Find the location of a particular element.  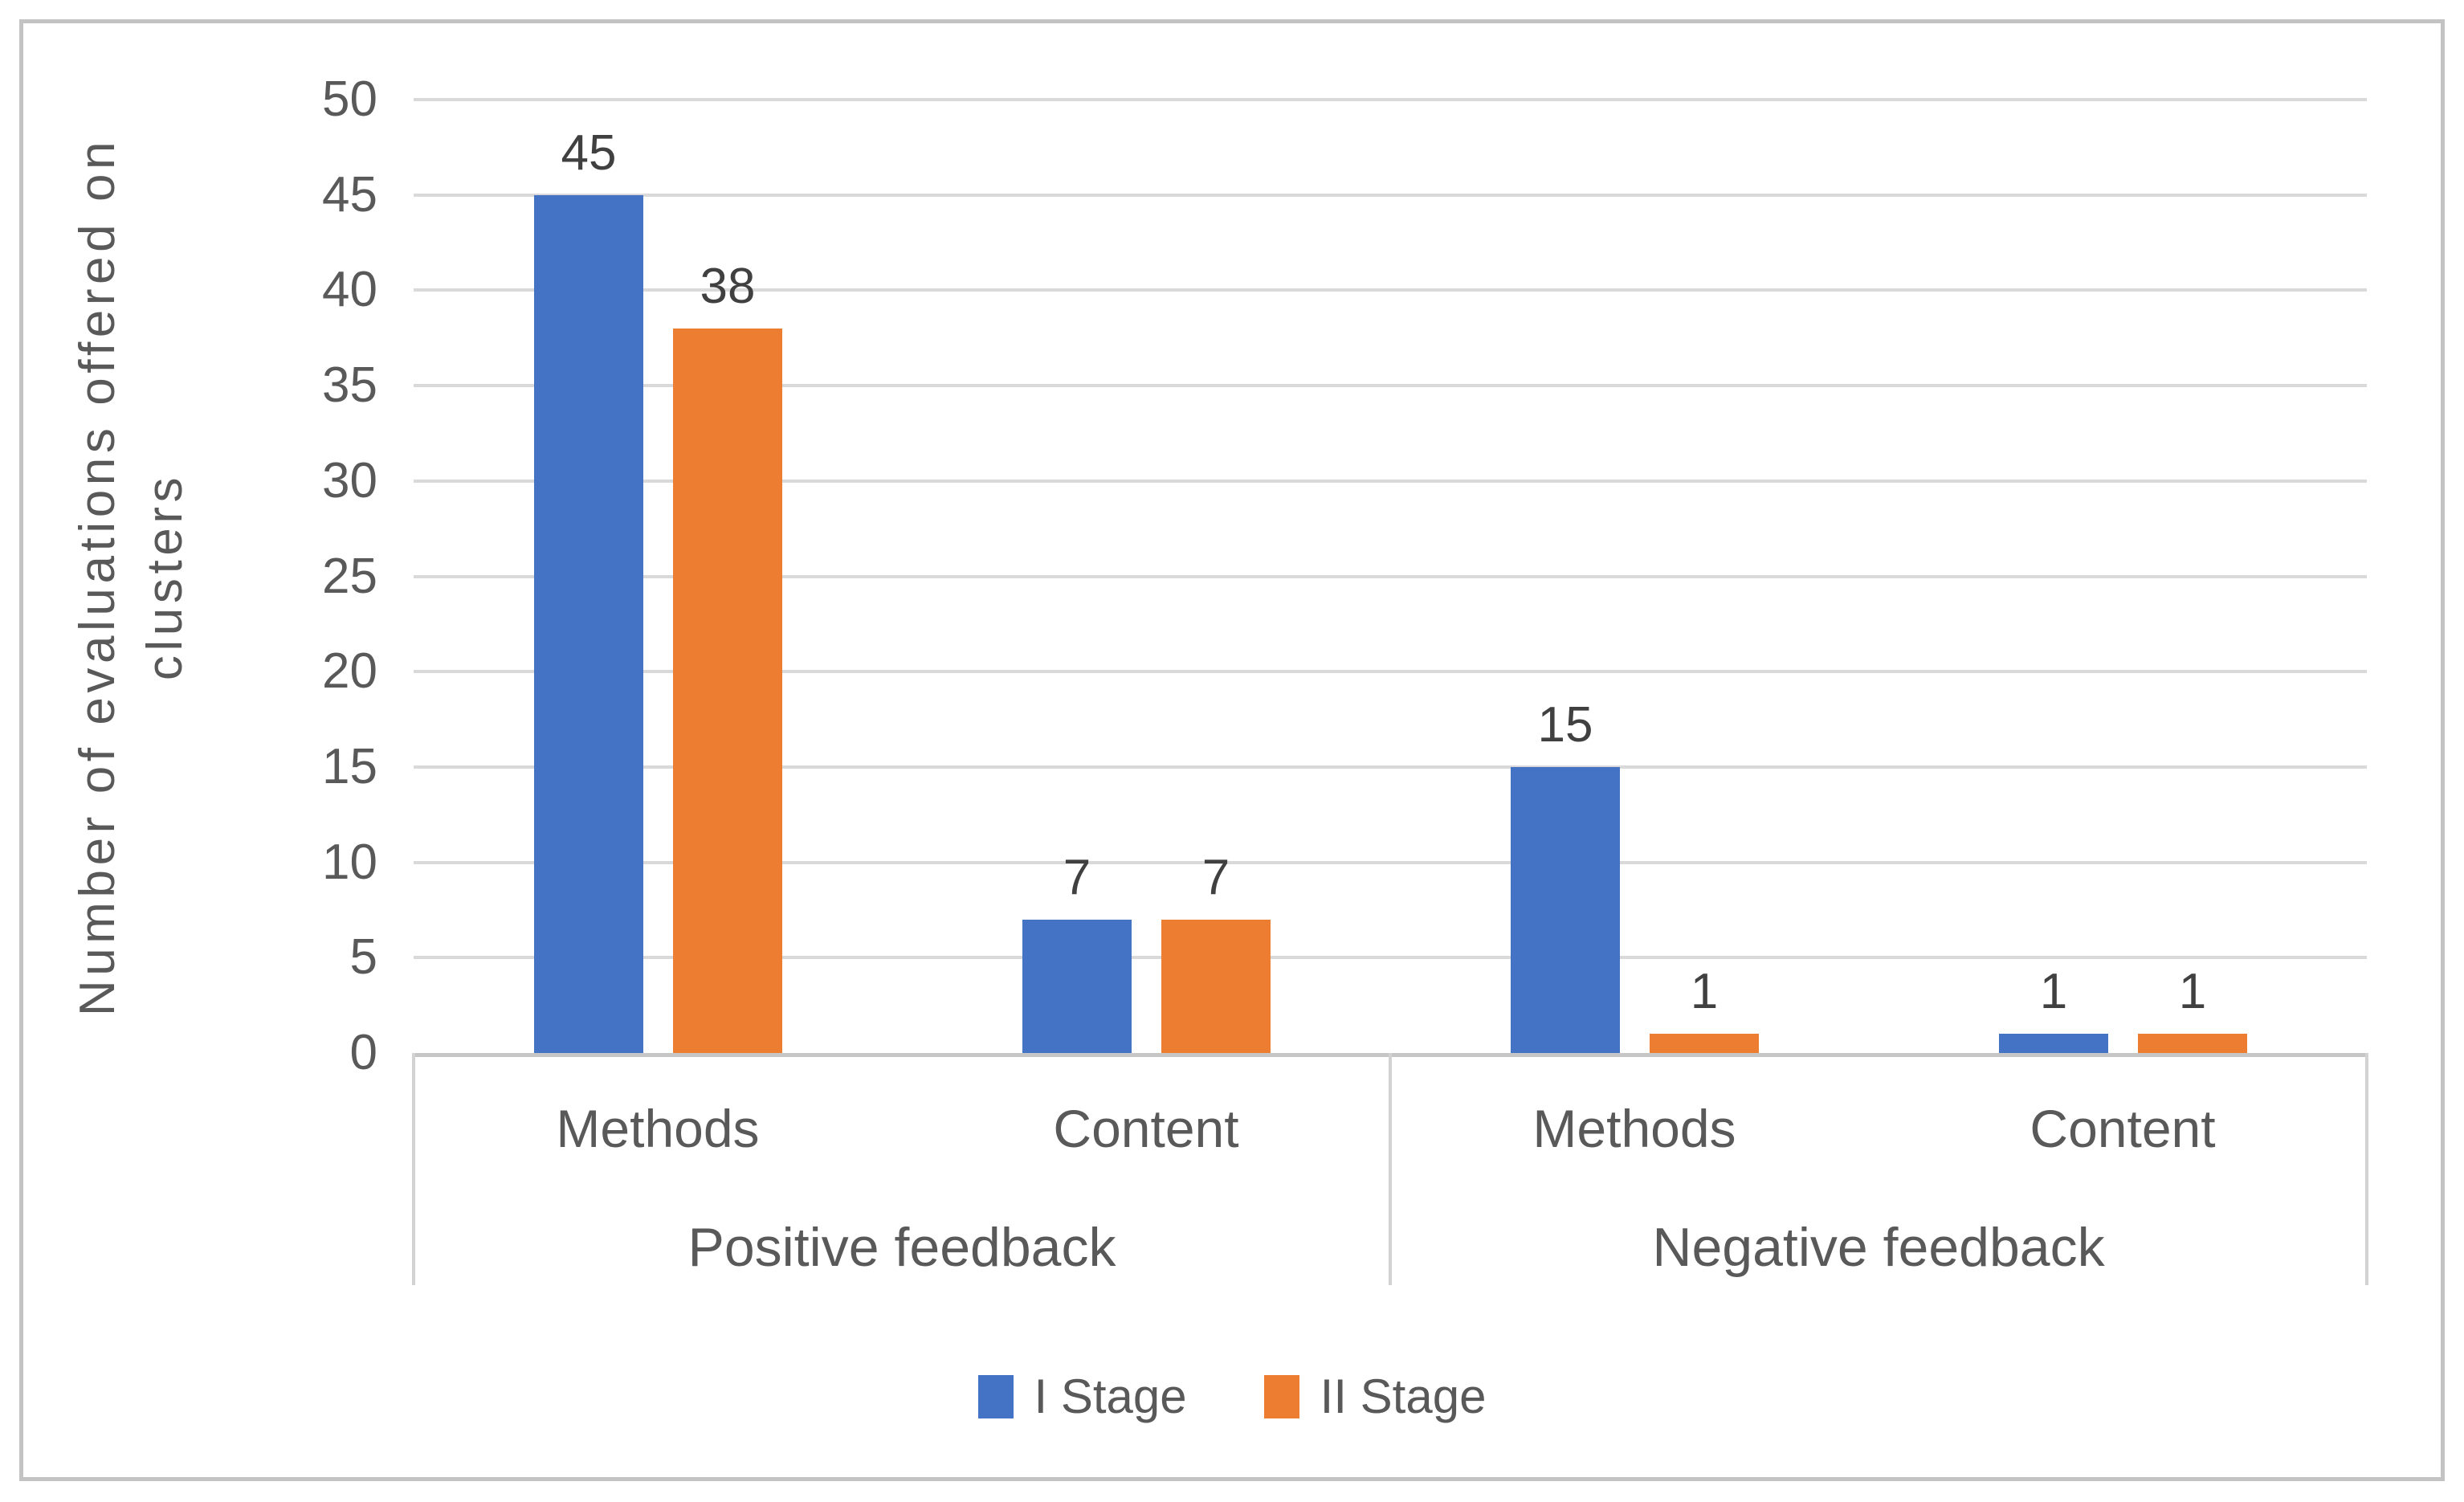

y-tick-label-5: 5 is located at coordinates (363, 957).